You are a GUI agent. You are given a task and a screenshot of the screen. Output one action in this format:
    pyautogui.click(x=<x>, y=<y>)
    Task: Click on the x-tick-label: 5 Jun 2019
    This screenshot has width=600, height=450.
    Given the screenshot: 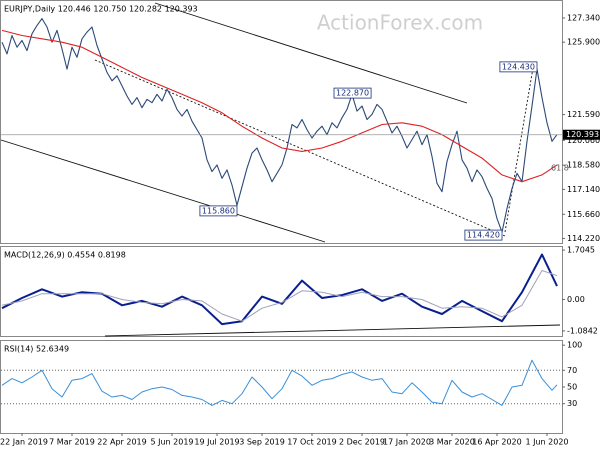 What is the action you would take?
    pyautogui.click(x=171, y=442)
    